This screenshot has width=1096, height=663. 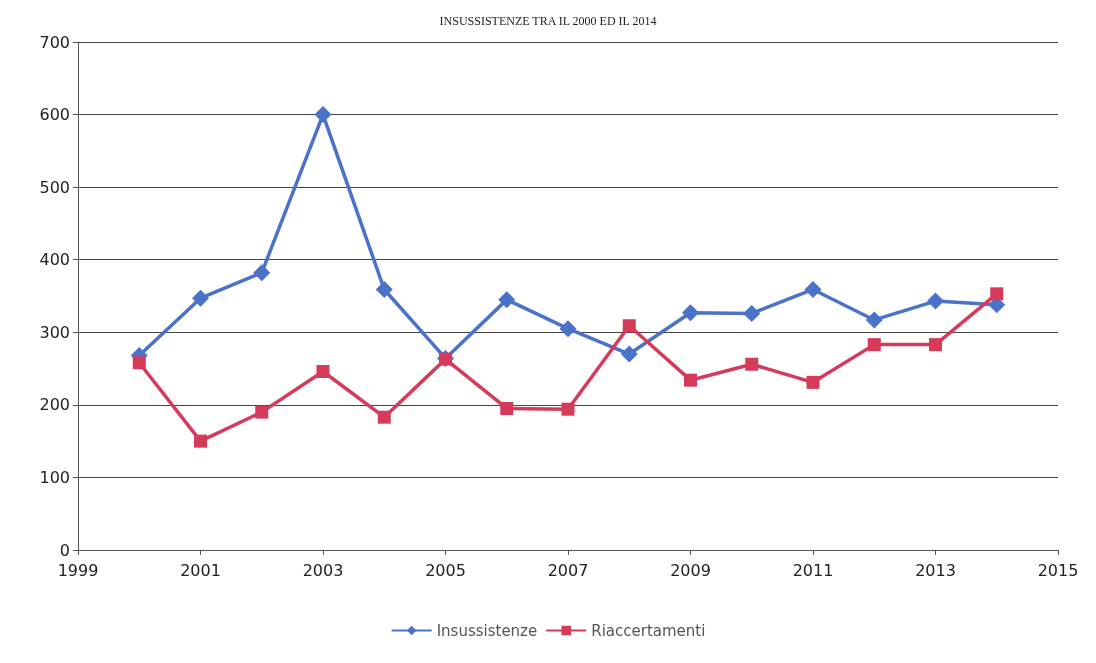 What do you see at coordinates (1058, 570) in the screenshot?
I see `x-tick-label: 2015` at bounding box center [1058, 570].